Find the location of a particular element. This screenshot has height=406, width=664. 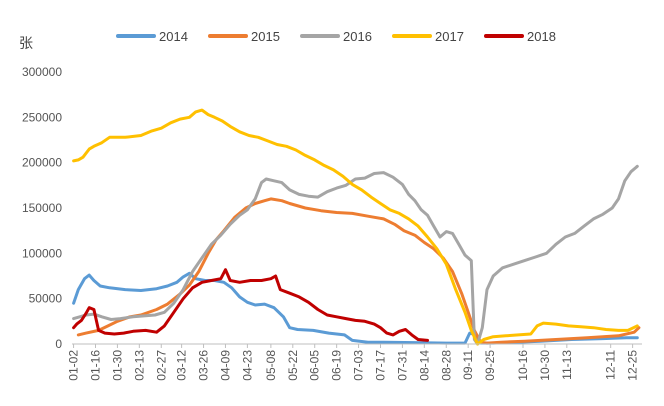

x-tick-label: 10-30 is located at coordinates (545, 365).